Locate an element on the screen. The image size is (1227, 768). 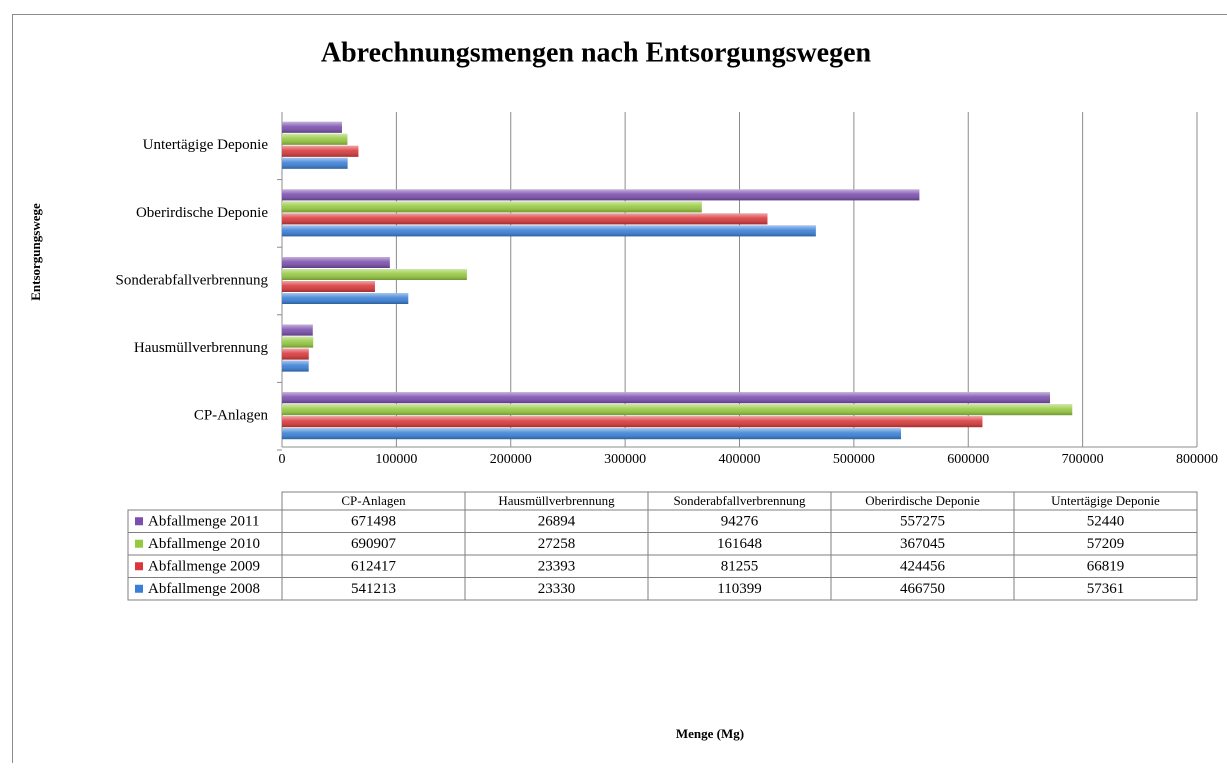
y-tick-label: Oberirdische Deponie is located at coordinates (202, 213).